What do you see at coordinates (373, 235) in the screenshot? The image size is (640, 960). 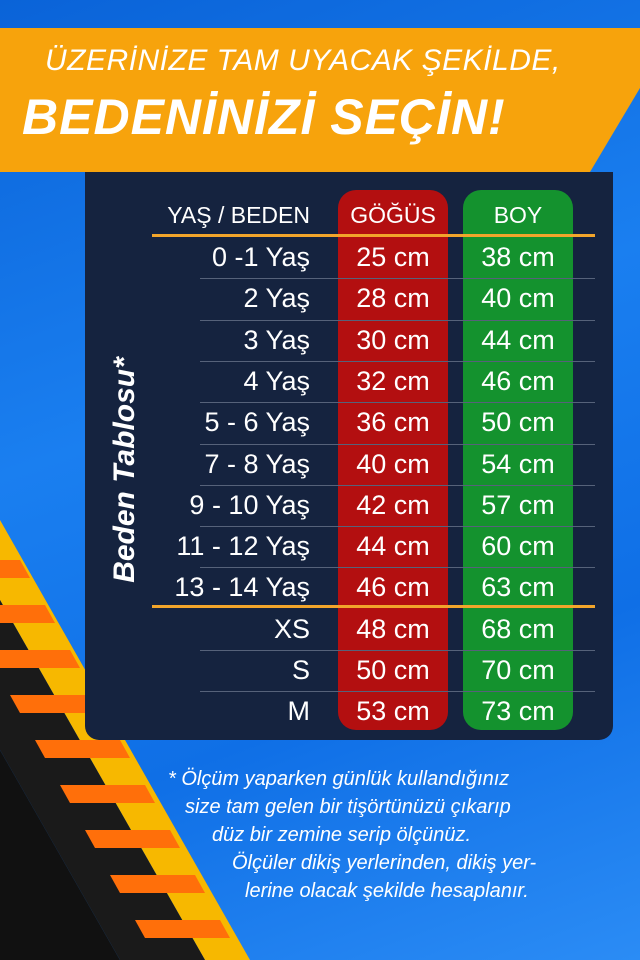 I see `header-divider` at bounding box center [373, 235].